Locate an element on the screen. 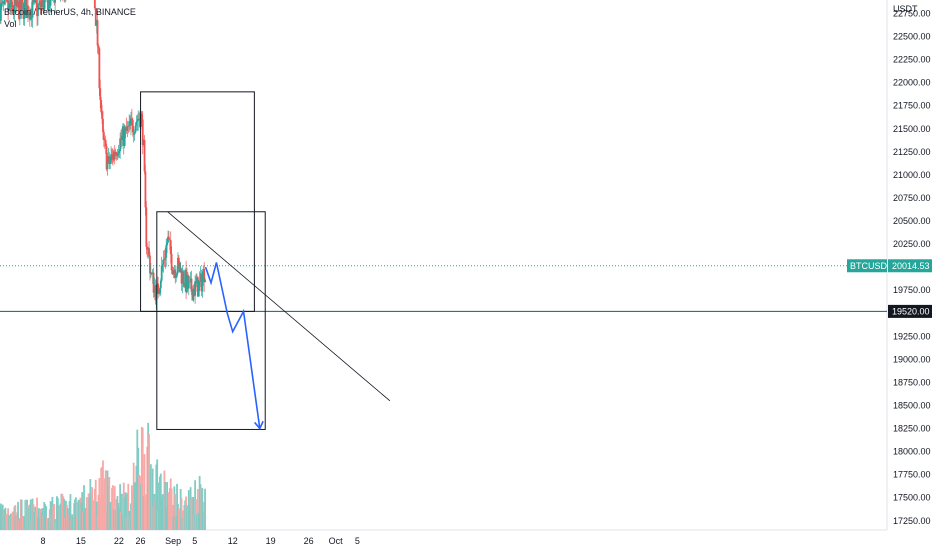  time-tick-9: Oct is located at coordinates (336, 541).